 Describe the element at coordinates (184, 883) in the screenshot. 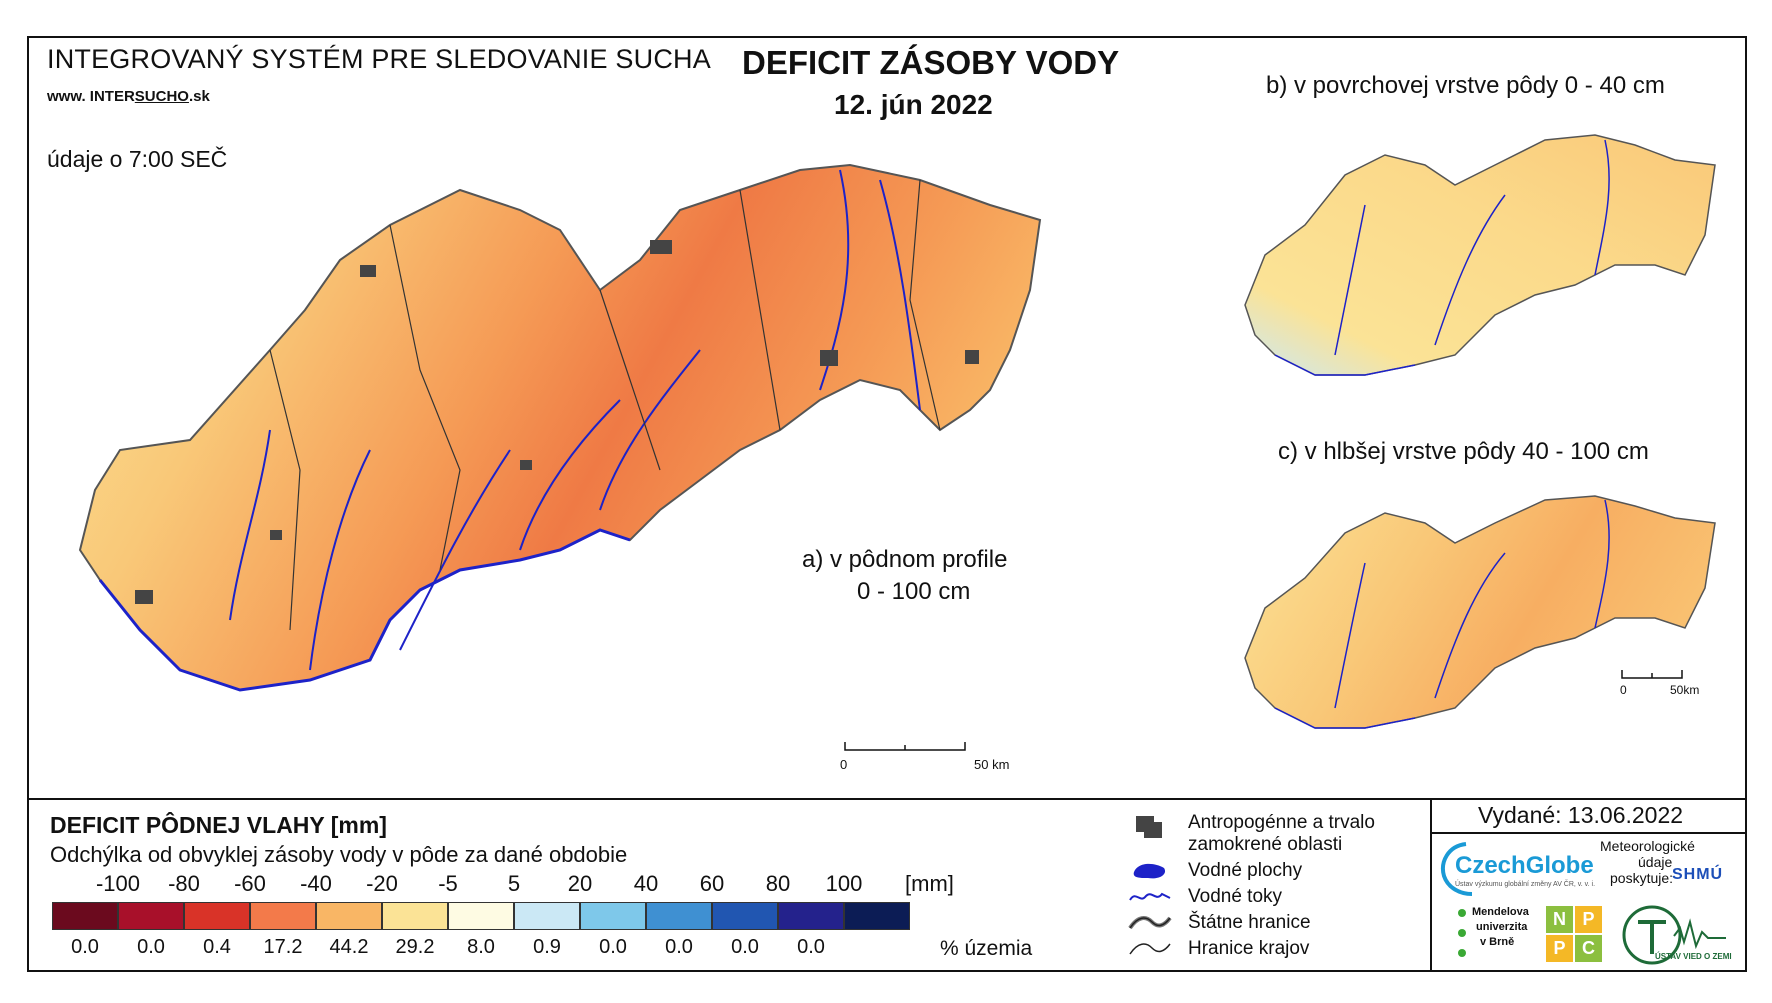

I see `scale-tick-label: -80` at that location.